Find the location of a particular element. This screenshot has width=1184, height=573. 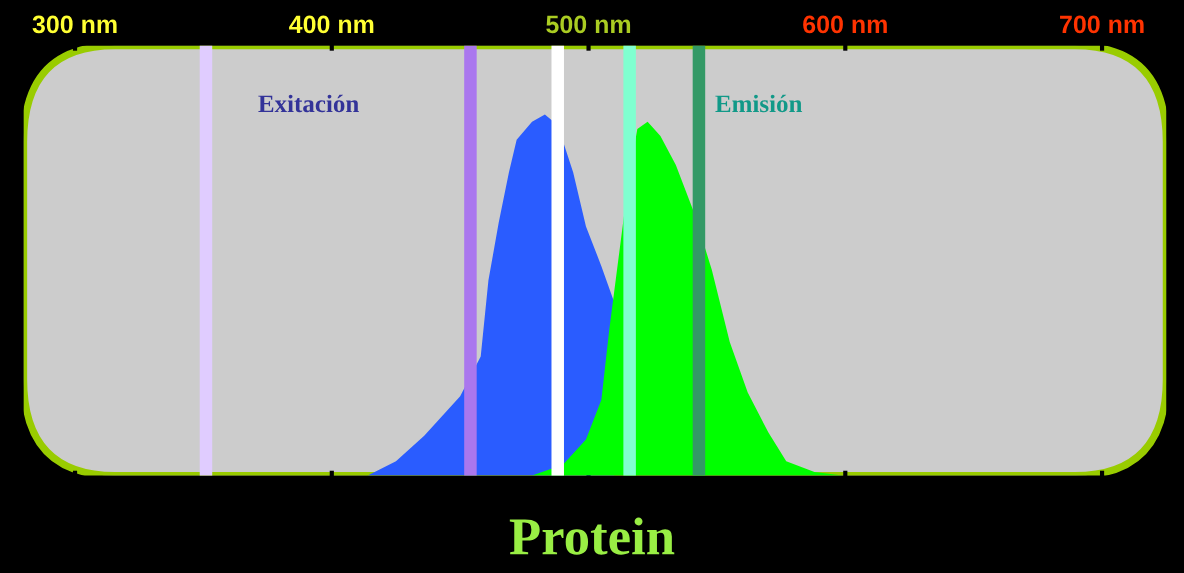

x-tick-label: 600 nm is located at coordinates (845, 24).